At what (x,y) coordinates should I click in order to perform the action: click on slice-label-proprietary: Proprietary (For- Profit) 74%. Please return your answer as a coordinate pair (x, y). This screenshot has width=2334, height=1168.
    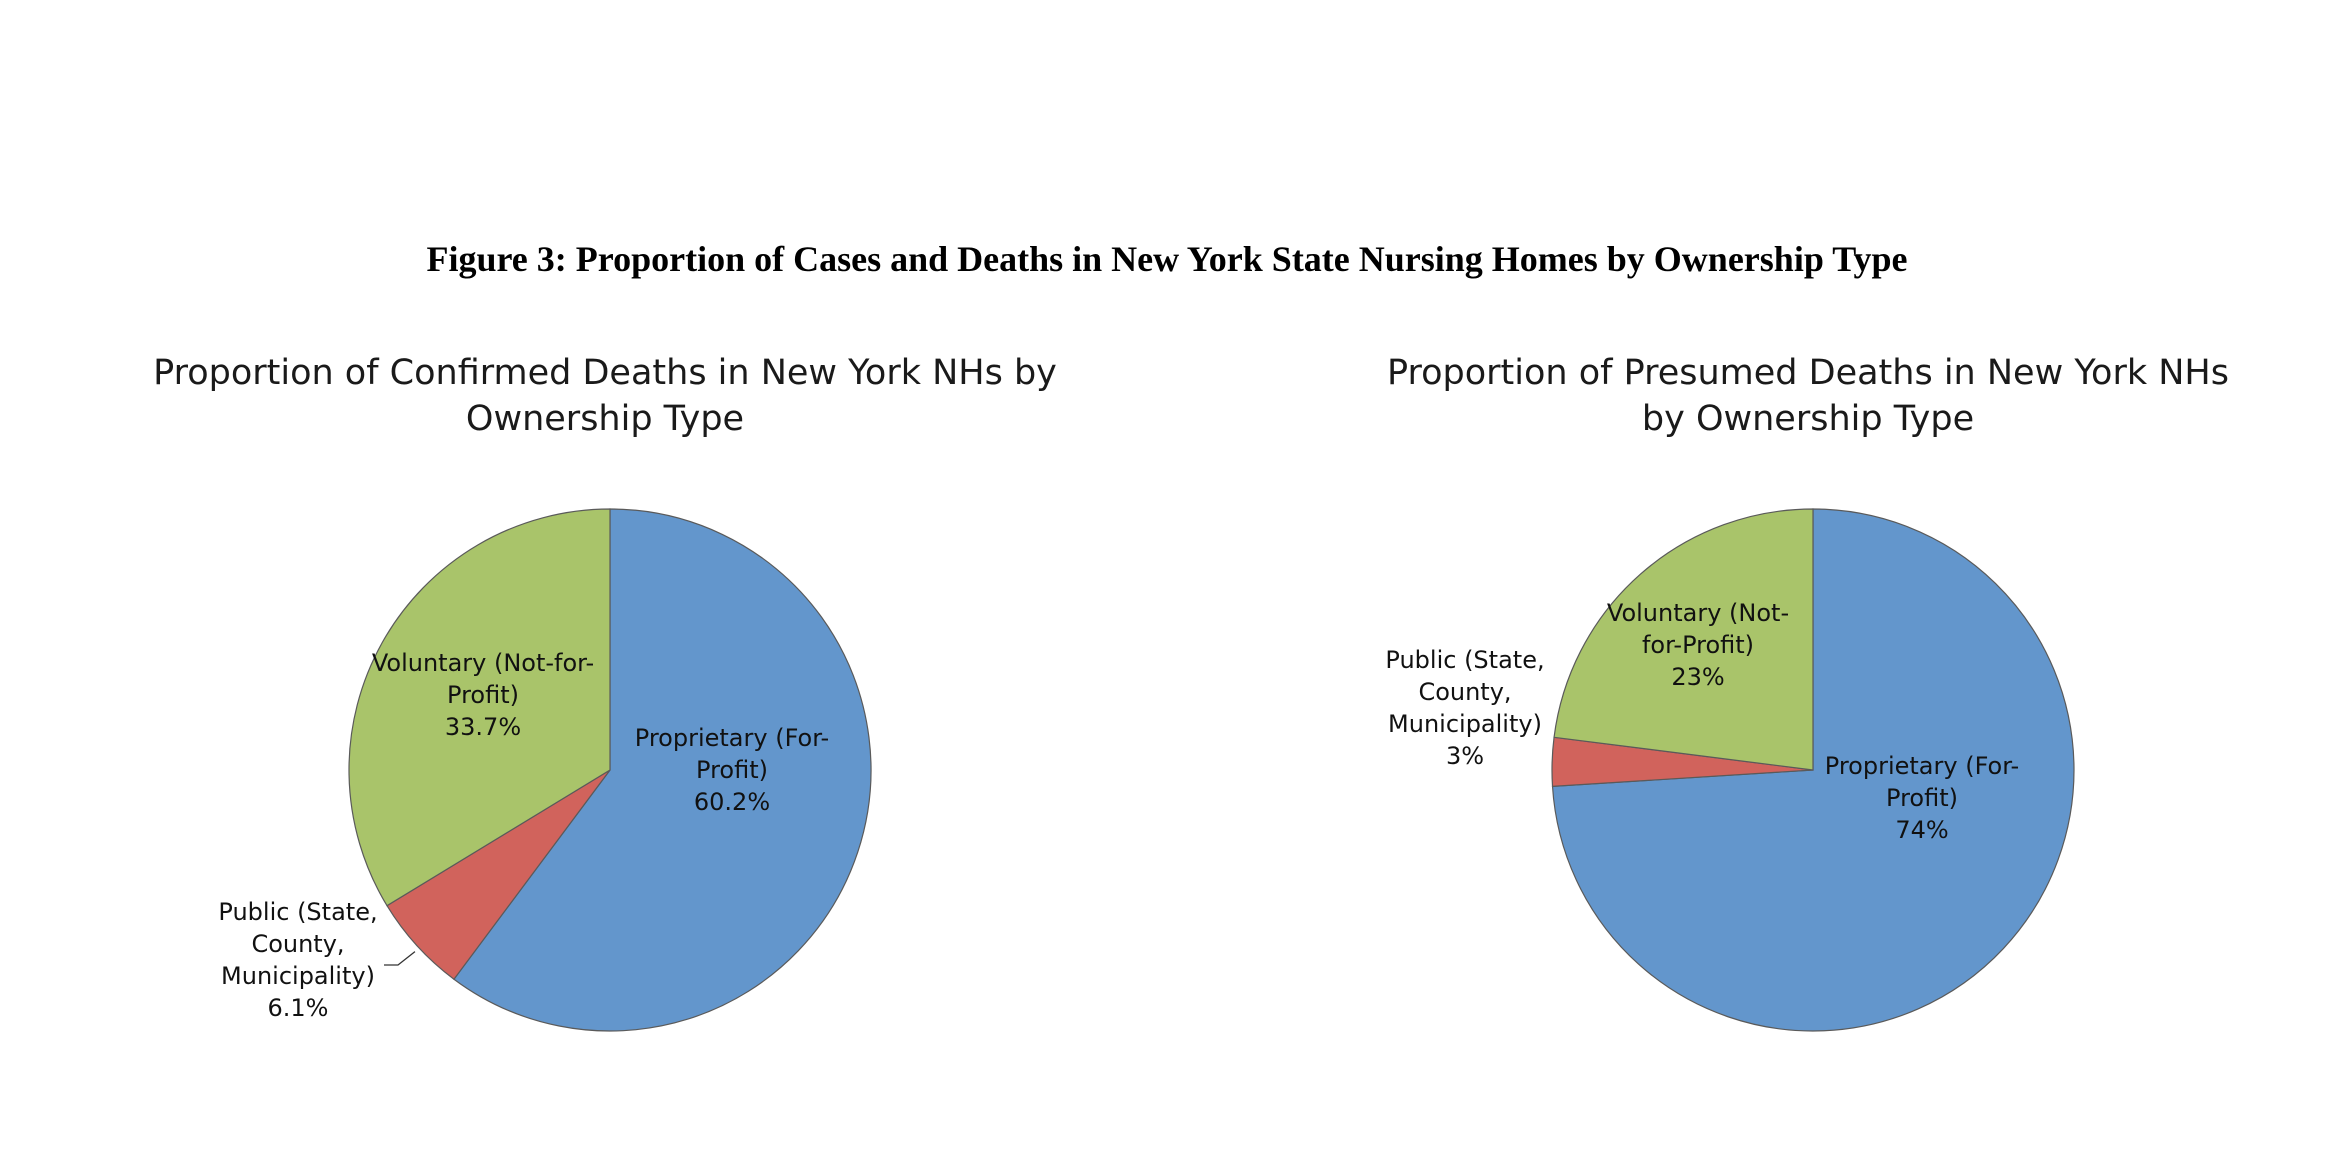
    Looking at the image, I should click on (1922, 798).